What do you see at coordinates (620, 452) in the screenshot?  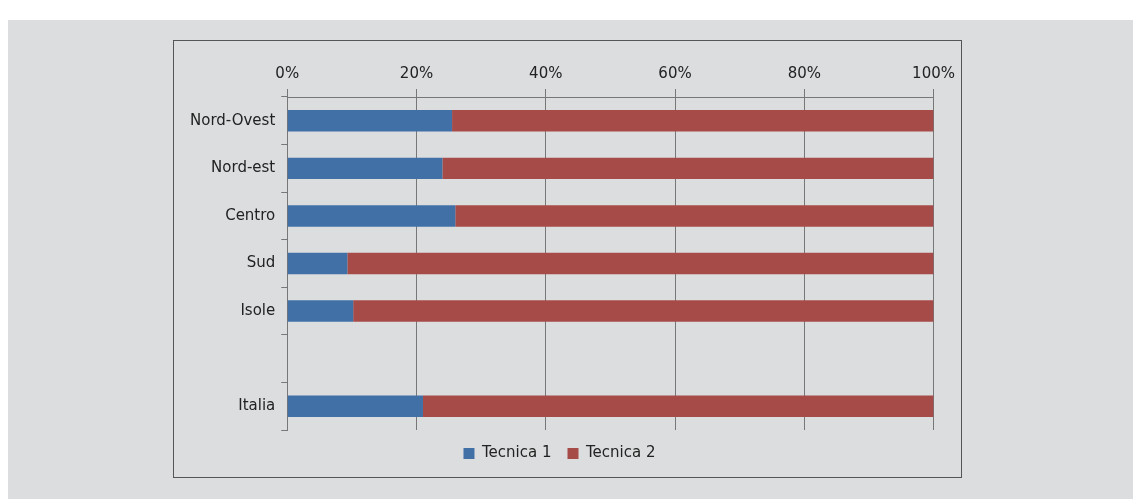 I see `legend-label: Tecnica 2` at bounding box center [620, 452].